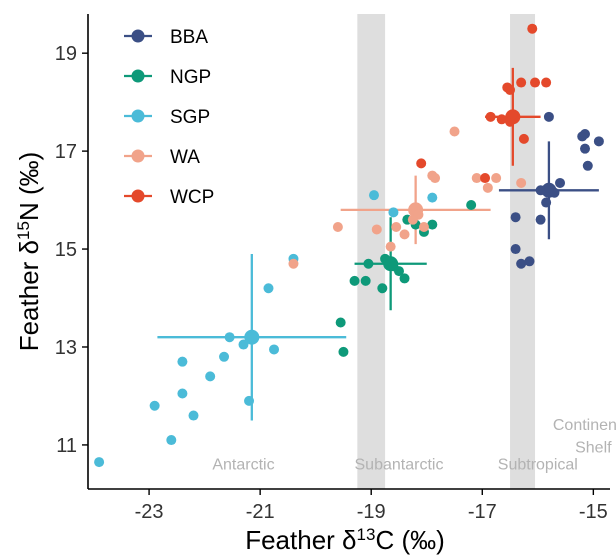 This screenshot has height=556, width=616. I want to click on x-tick-label: -19, so click(371, 512).